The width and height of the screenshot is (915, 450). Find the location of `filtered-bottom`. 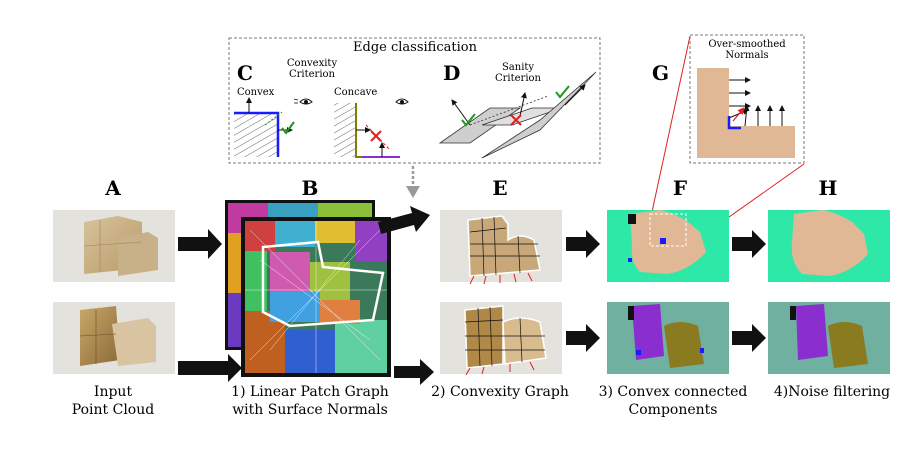

filtered-bottom is located at coordinates (829, 338).